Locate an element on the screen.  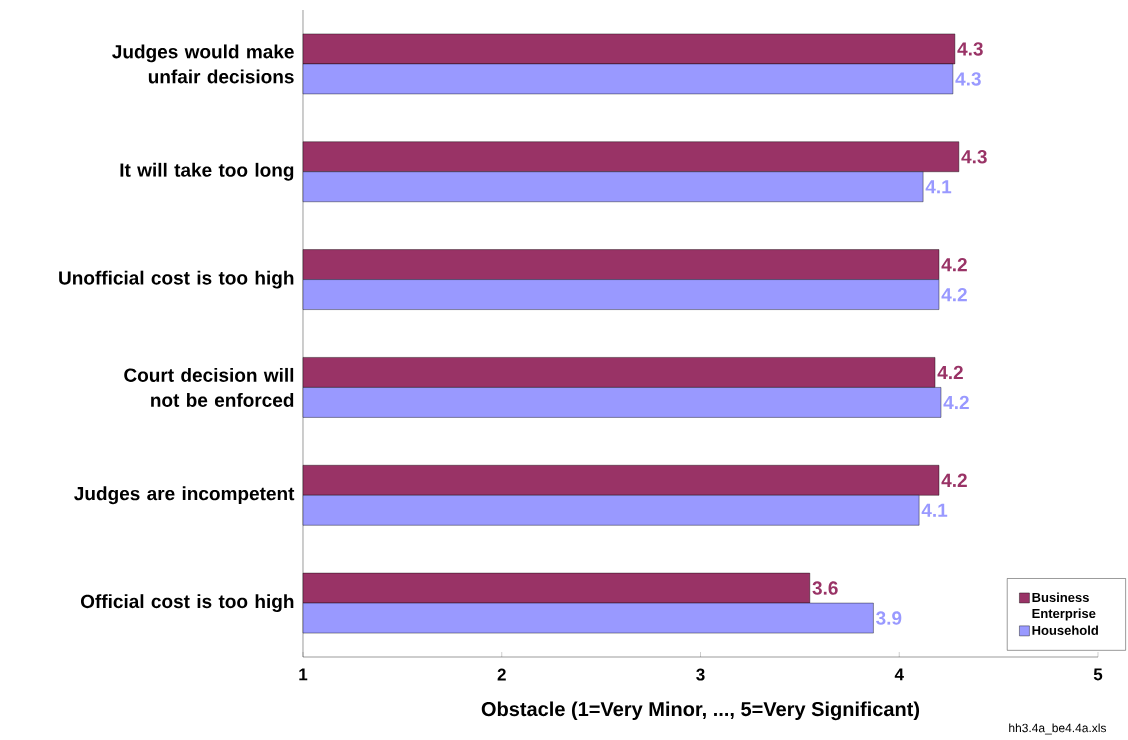
x-tick-label: 2 is located at coordinates (501, 674).